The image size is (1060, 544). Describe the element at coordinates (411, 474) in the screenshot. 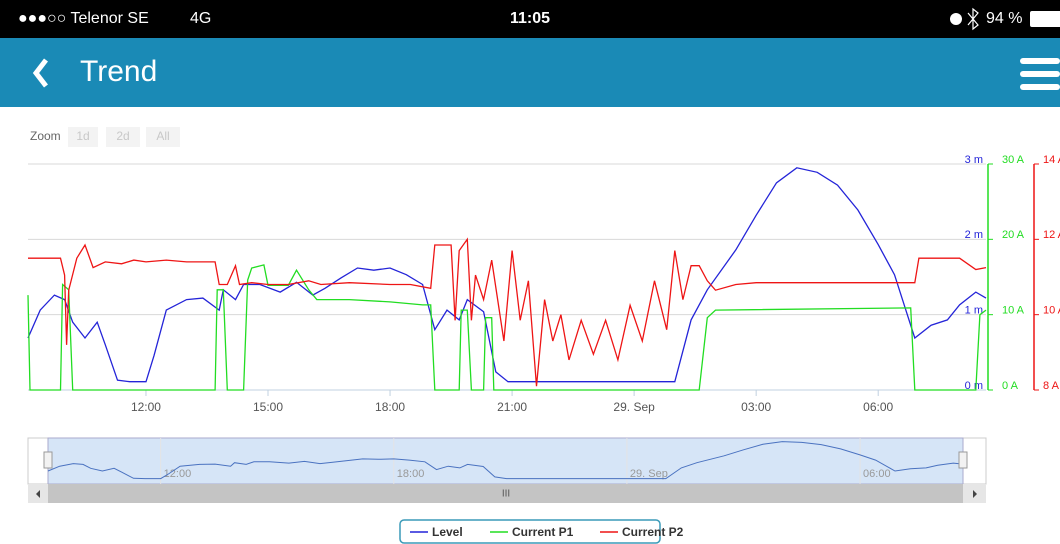

I see `navigator-tick-label: 18:00` at that location.